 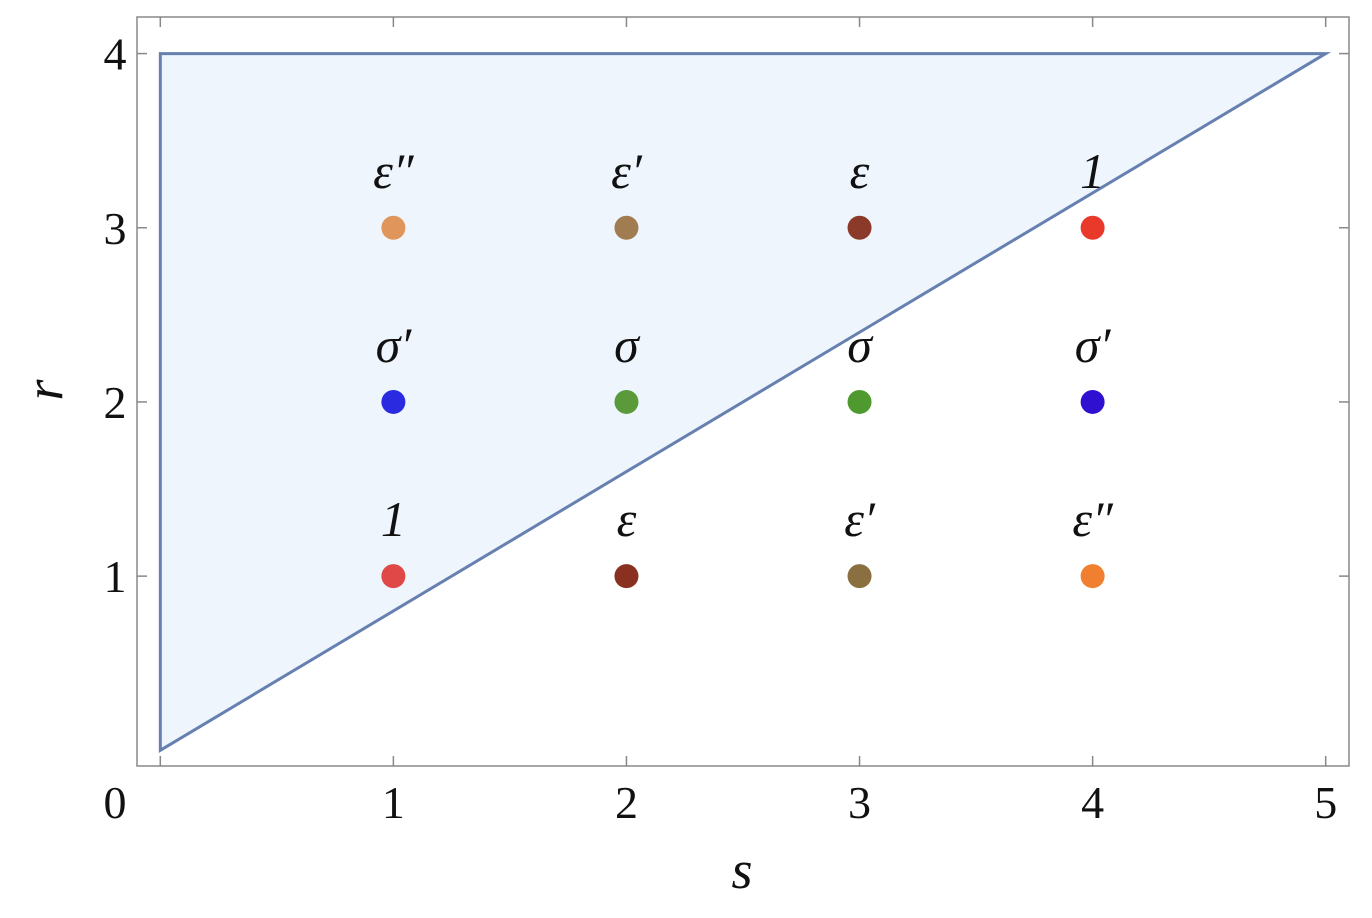 What do you see at coordinates (859, 802) in the screenshot?
I see `x-tick-label: 3` at bounding box center [859, 802].